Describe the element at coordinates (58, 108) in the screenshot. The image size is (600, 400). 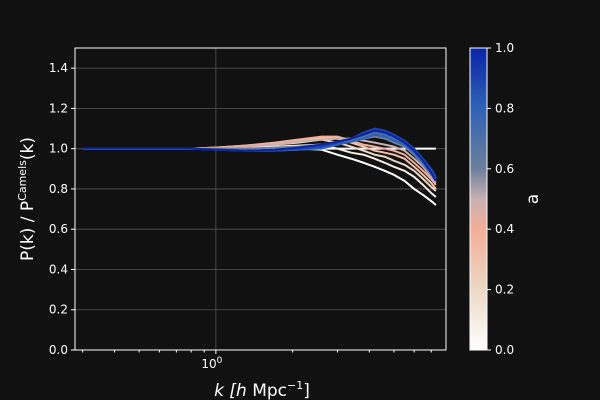
I see `y-tick-label: 1.2` at that location.